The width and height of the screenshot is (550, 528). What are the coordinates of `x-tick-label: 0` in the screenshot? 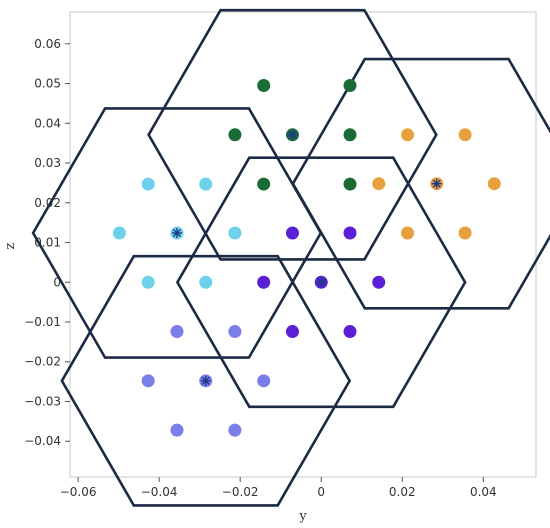 It's located at (321, 492).